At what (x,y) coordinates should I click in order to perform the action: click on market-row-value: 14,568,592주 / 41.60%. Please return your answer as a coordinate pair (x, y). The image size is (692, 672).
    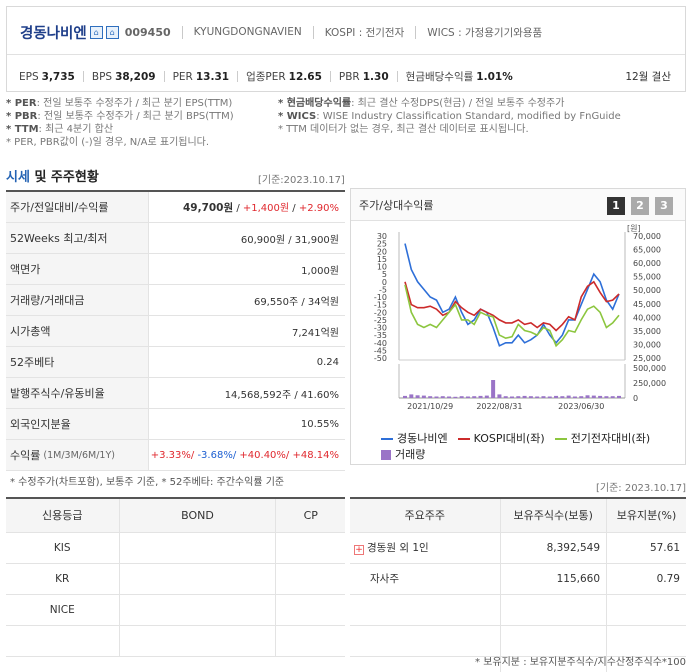
    Looking at the image, I should click on (247, 393).